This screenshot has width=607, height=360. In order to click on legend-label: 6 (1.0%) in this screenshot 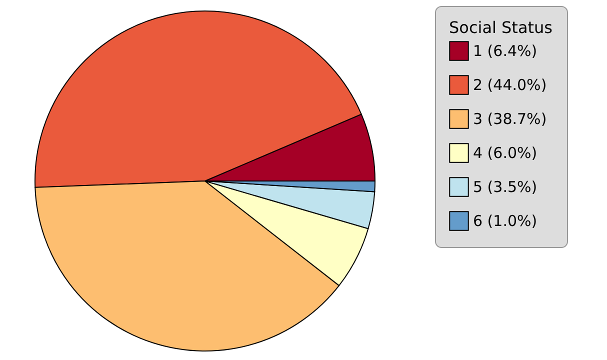, I will do `click(505, 221)`.